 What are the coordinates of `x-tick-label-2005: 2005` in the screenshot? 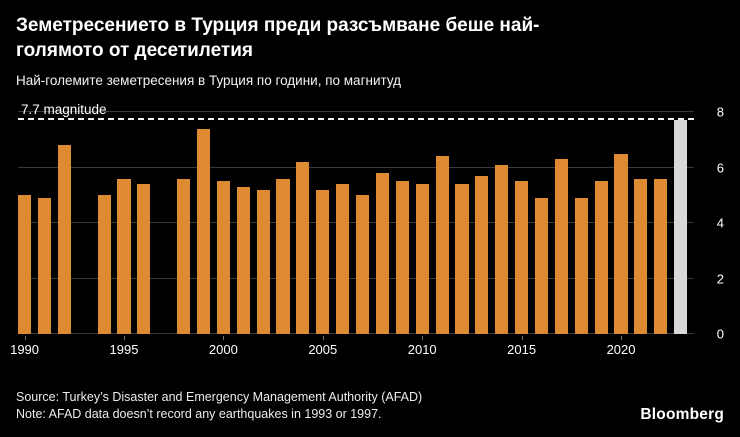 It's located at (323, 349).